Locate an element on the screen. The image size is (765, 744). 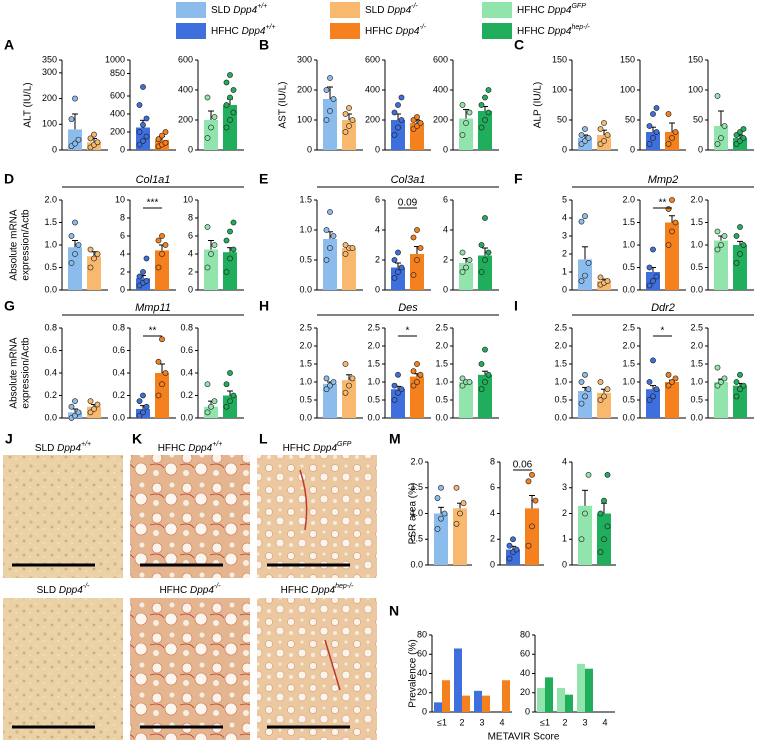
y-axis-label: PSR area (%) is located at coordinates (413, 514).